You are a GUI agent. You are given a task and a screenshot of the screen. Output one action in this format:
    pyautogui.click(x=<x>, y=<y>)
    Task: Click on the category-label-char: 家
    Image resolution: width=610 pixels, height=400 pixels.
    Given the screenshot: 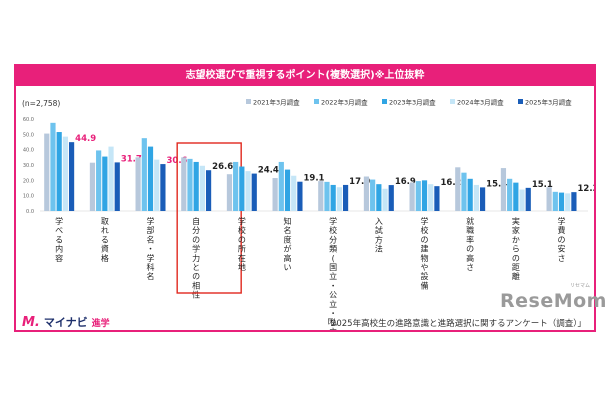 What is the action you would take?
    pyautogui.click(x=516, y=230)
    